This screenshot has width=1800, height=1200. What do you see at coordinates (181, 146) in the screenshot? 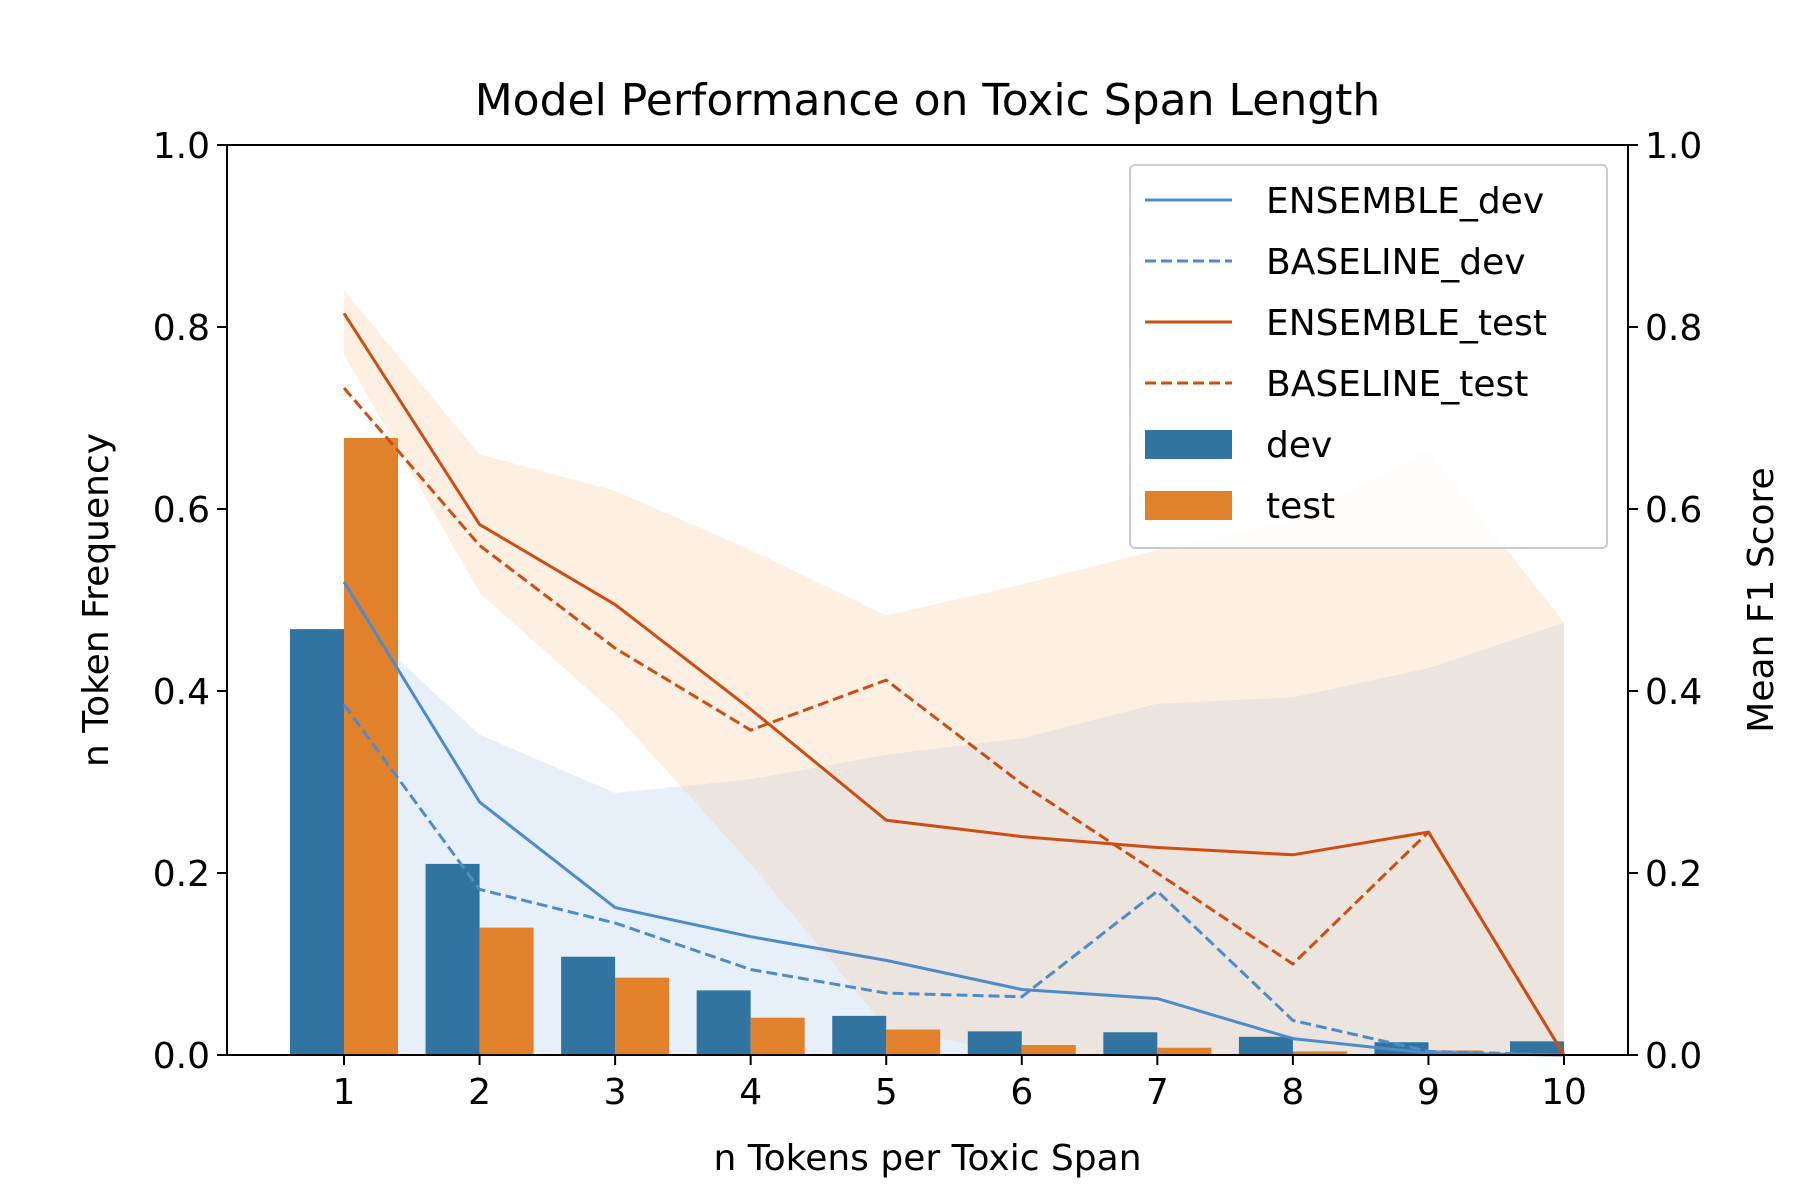
I see `y-tick-label-left: 1.0` at bounding box center [181, 146].